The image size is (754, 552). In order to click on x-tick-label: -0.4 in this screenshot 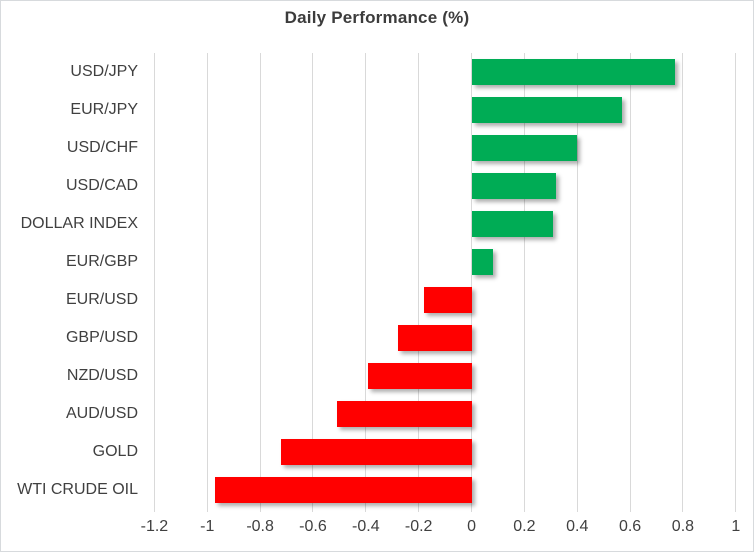, I will do `click(366, 526)`.